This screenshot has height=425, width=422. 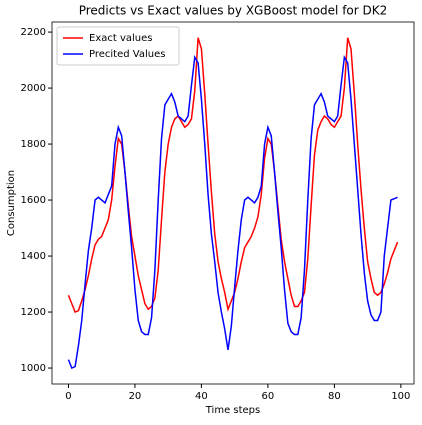 What do you see at coordinates (135, 396) in the screenshot?
I see `x-tick-label: 20` at bounding box center [135, 396].